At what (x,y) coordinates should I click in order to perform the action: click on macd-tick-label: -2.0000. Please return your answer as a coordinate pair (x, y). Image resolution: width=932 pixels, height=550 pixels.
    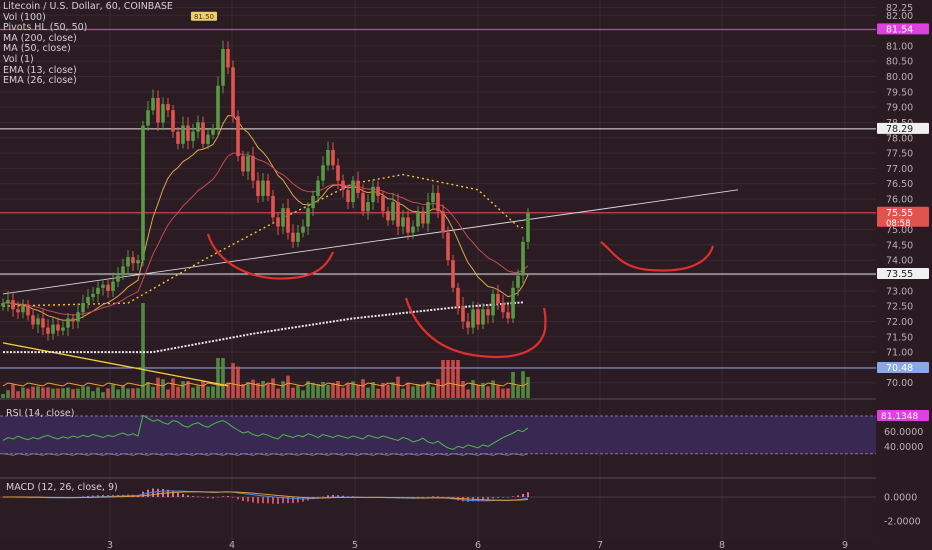
    Looking at the image, I should click on (902, 522).